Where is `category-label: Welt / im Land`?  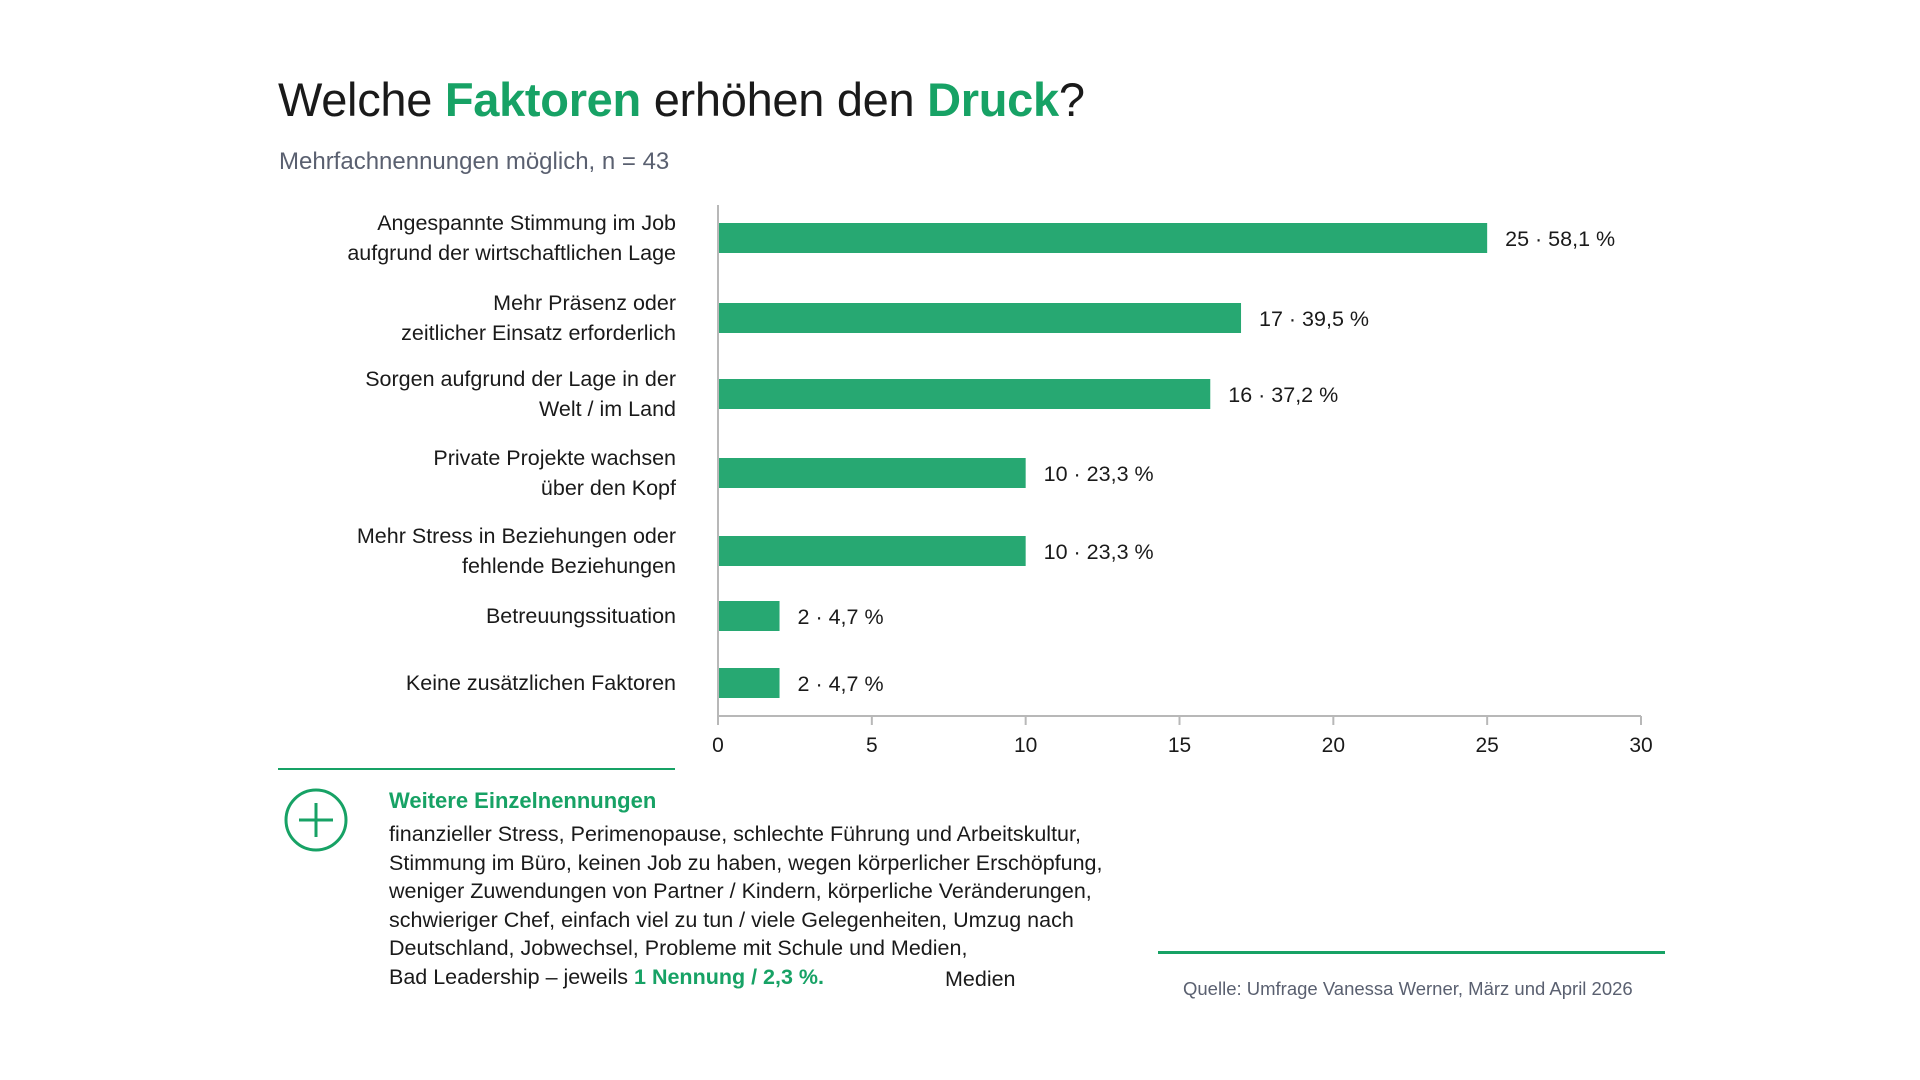 category-label: Welt / im Land is located at coordinates (607, 409).